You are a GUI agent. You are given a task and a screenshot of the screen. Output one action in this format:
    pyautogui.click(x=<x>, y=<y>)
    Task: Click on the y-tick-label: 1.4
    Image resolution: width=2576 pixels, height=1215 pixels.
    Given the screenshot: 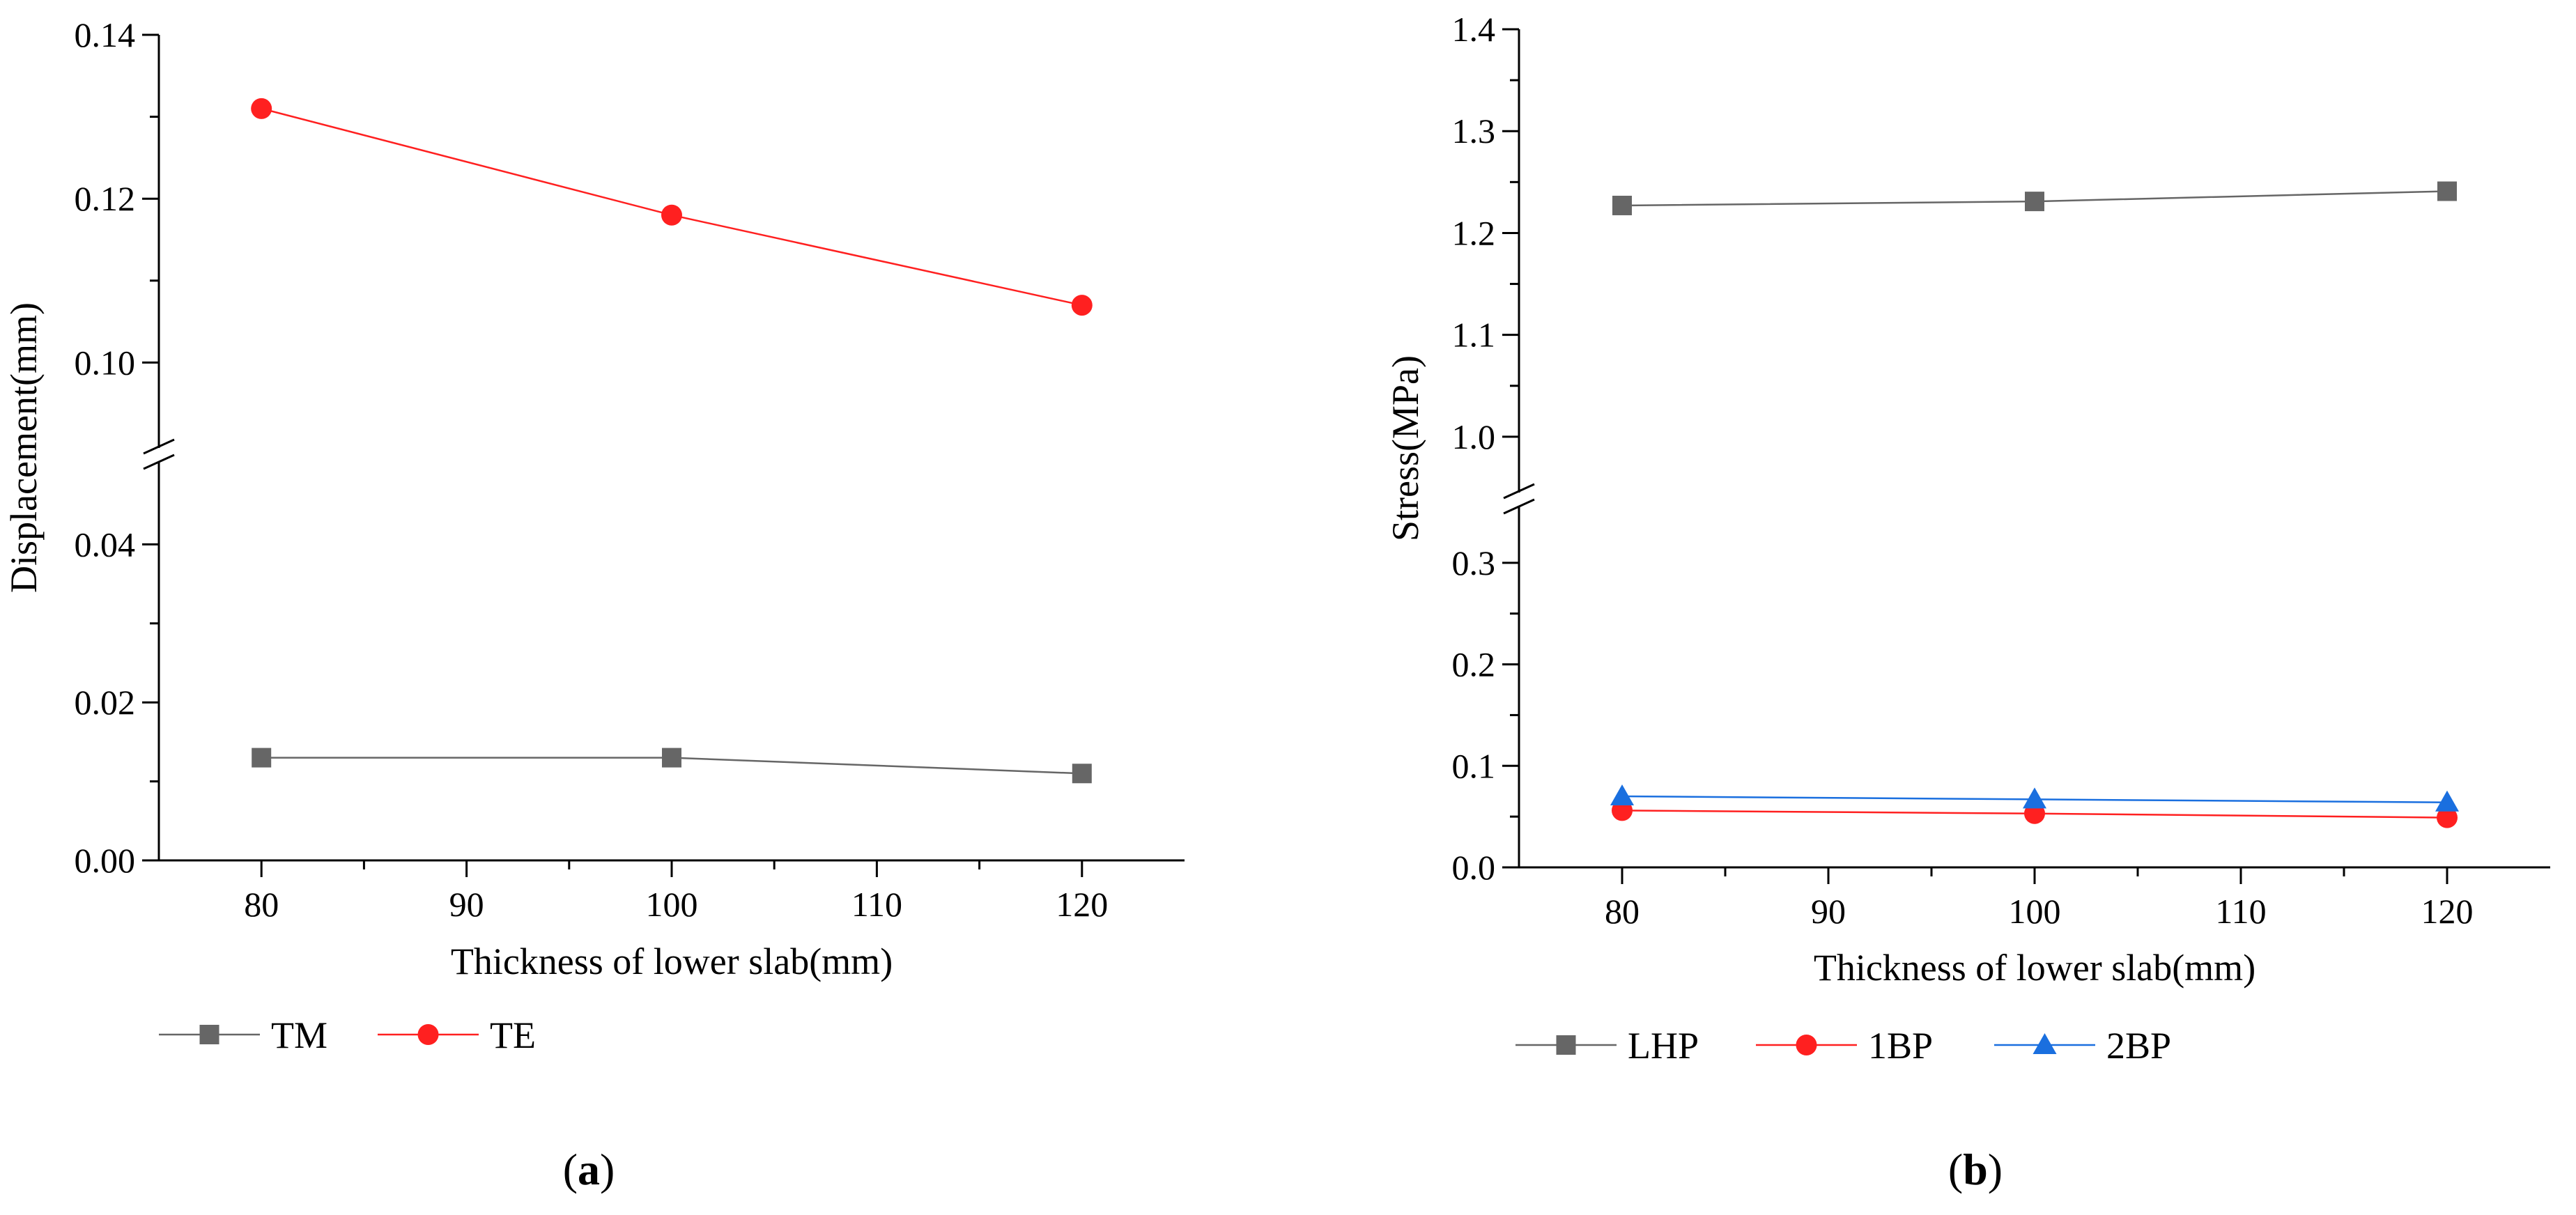 What is the action you would take?
    pyautogui.click(x=1474, y=29)
    